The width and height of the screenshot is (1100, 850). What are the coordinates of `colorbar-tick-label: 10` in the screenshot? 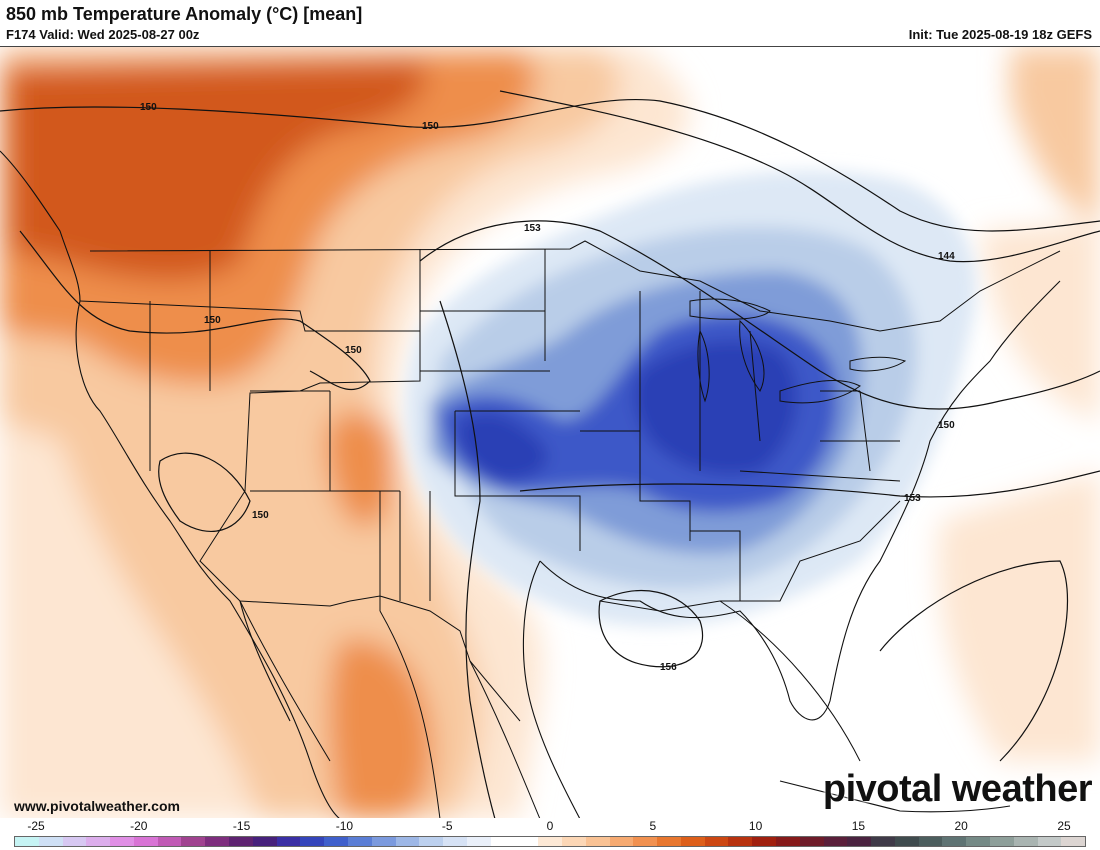 It's located at (755, 826).